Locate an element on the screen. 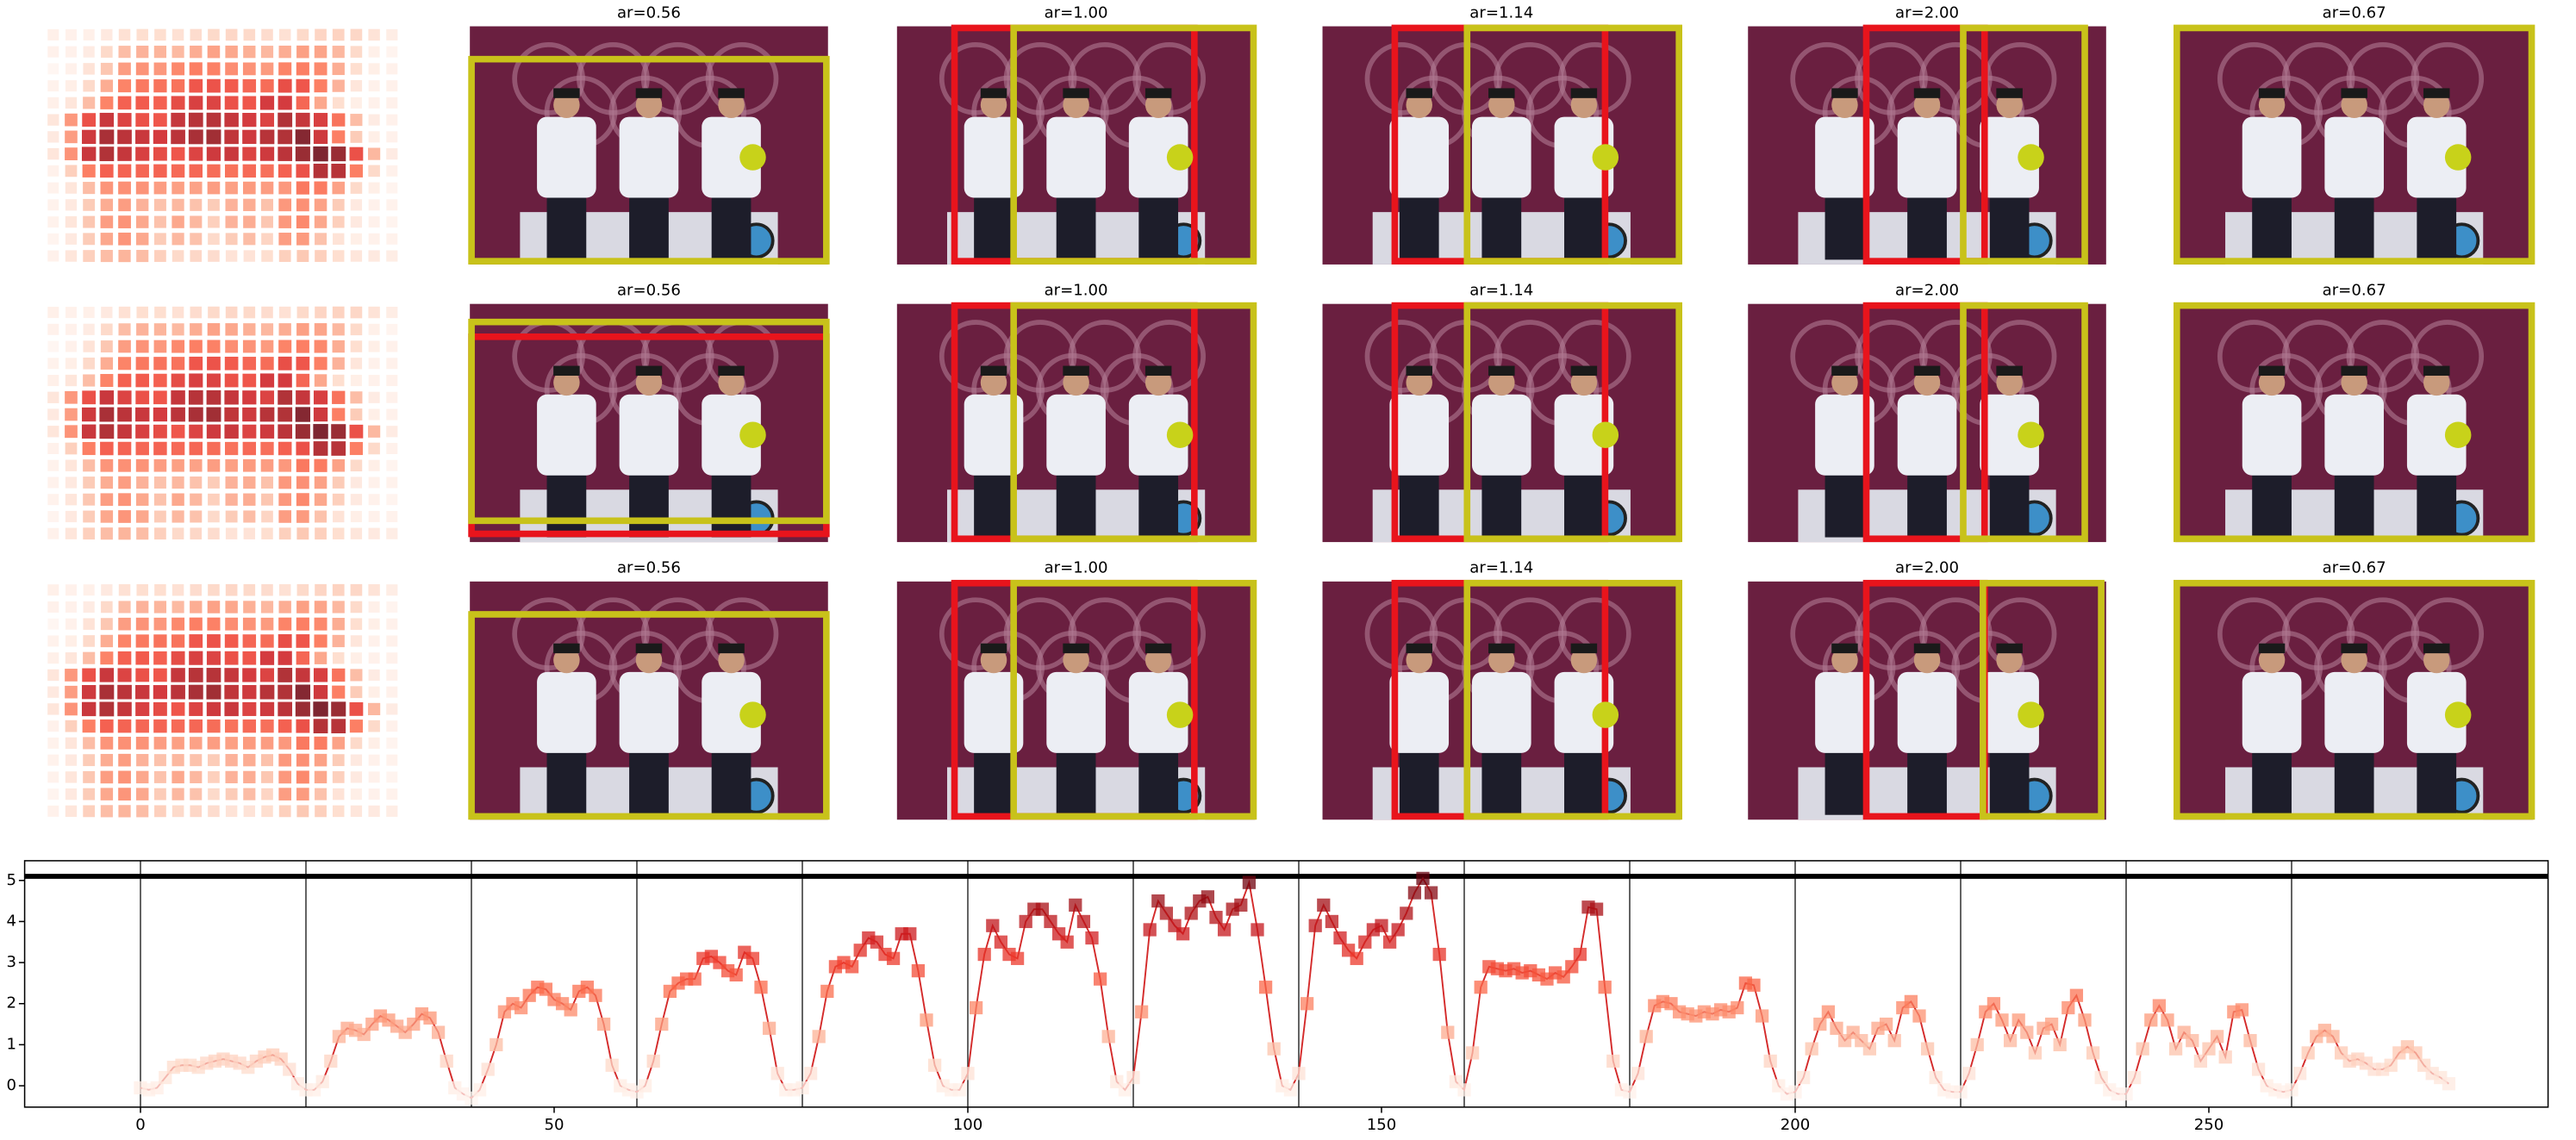 The width and height of the screenshot is (2576, 1140). person-hair is located at coordinates (649, 648).